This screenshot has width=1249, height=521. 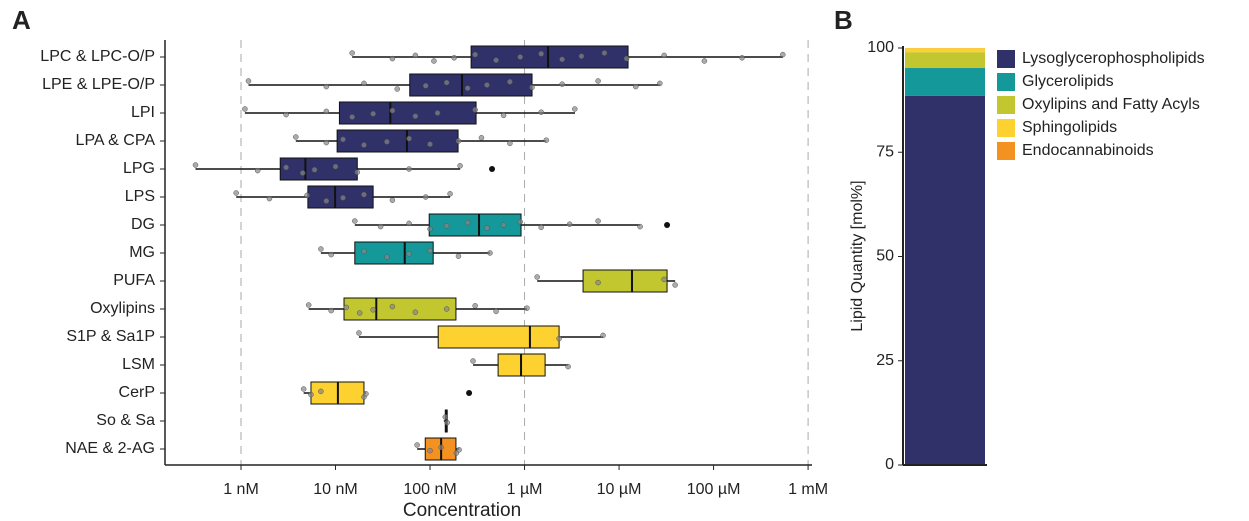 What do you see at coordinates (619, 489) in the screenshot?
I see `x-tick-label: 10 µM` at bounding box center [619, 489].